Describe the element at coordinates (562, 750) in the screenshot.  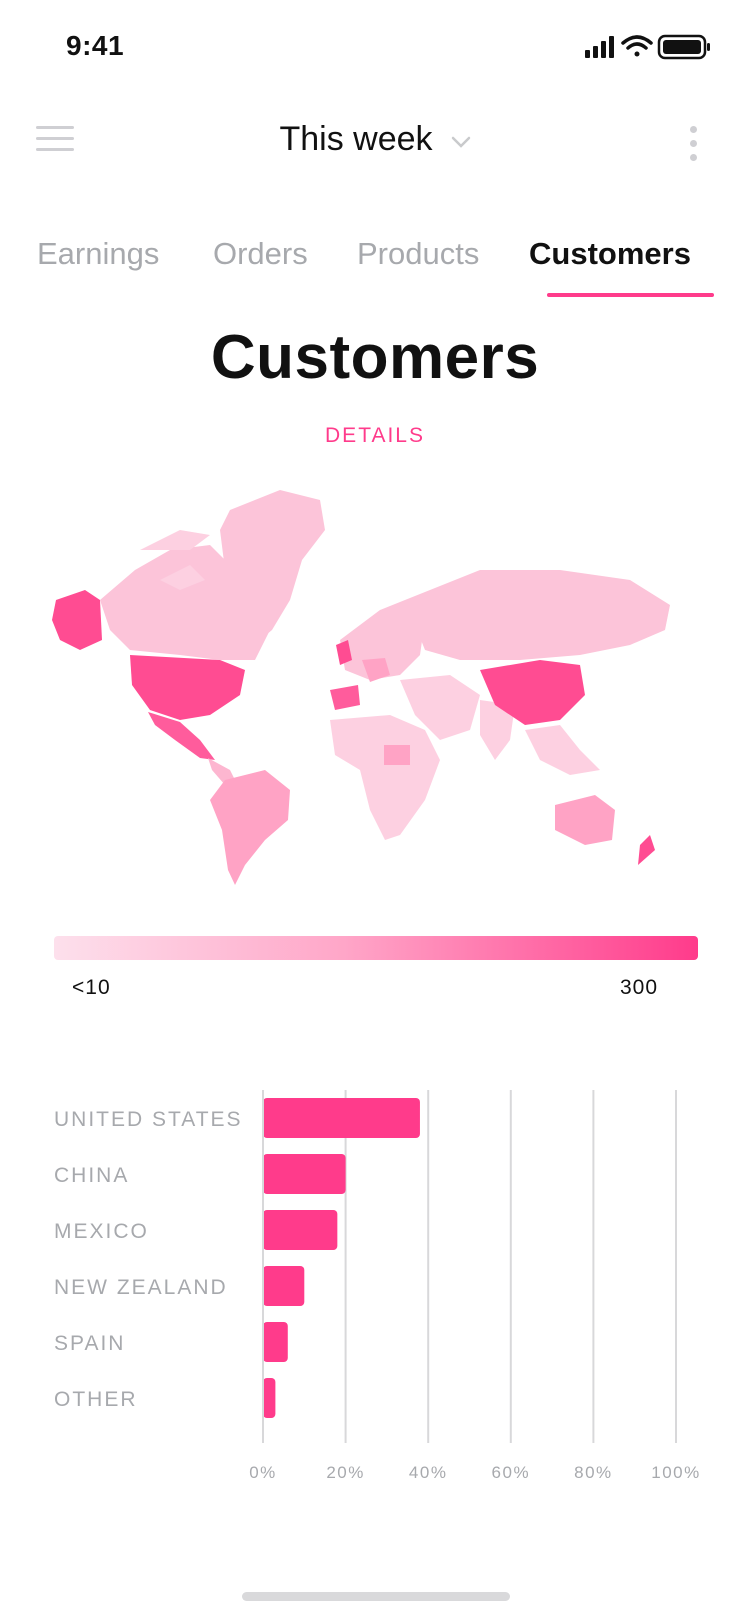
I see `map-se-asia` at that location.